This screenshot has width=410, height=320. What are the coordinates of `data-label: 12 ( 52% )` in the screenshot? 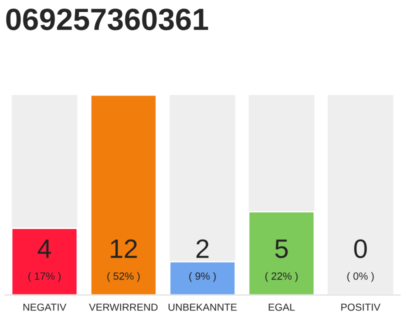 It's located at (123, 260).